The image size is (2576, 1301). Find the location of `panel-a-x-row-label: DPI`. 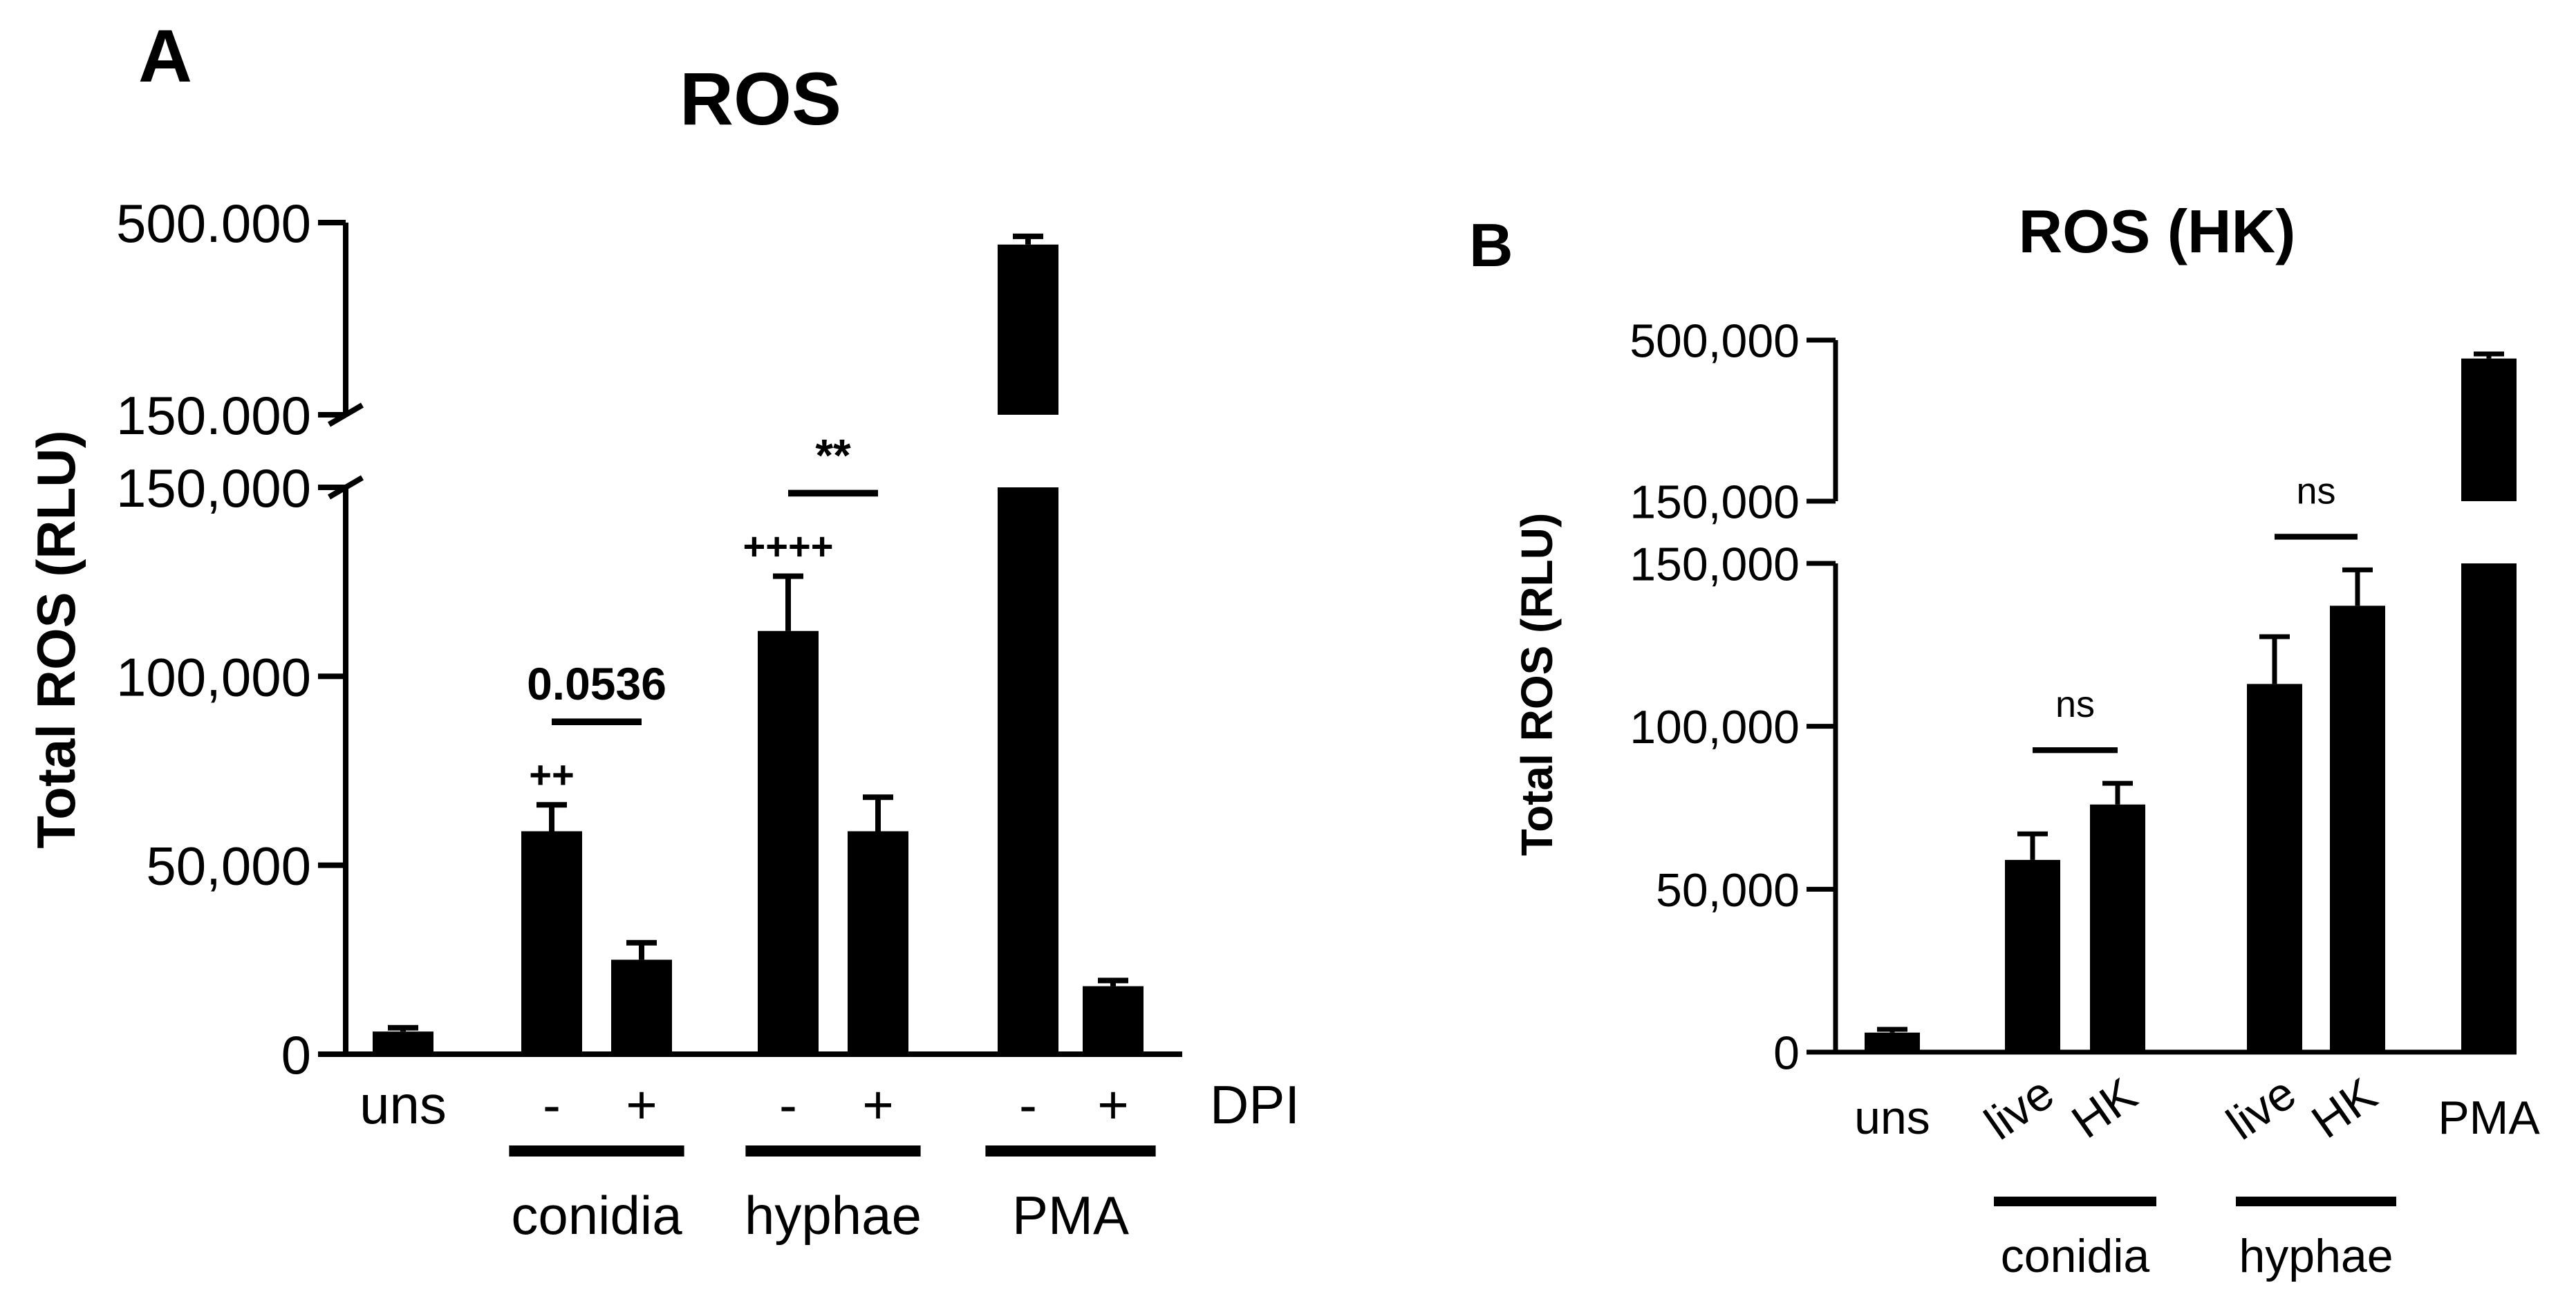

panel-a-x-row-label: DPI is located at coordinates (1255, 1104).